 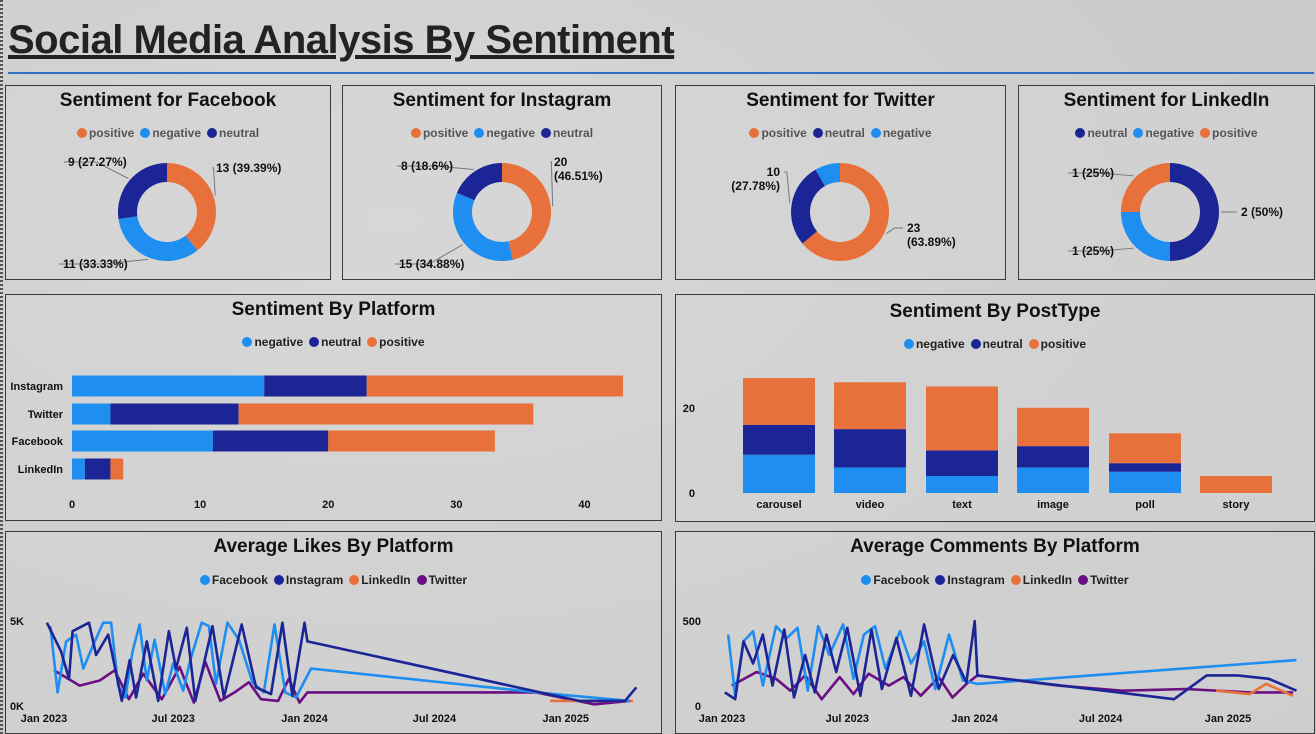 What do you see at coordinates (502, 100) in the screenshot?
I see `panel-title: Sentiment for Instagram` at bounding box center [502, 100].